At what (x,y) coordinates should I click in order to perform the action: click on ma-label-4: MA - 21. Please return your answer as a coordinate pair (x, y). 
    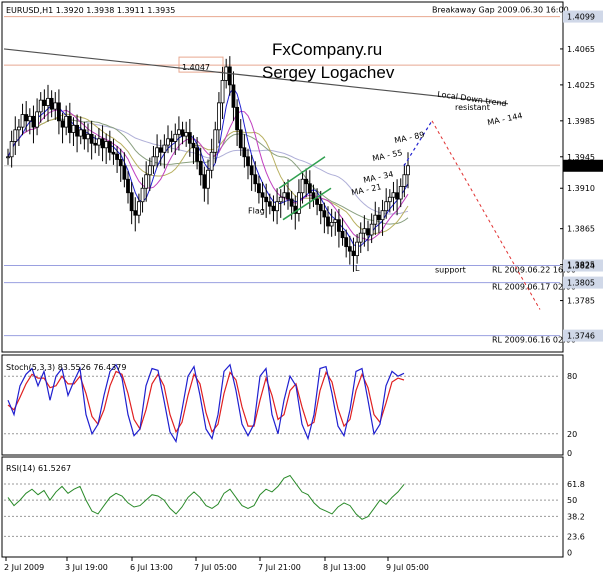
    Looking at the image, I should click on (367, 189).